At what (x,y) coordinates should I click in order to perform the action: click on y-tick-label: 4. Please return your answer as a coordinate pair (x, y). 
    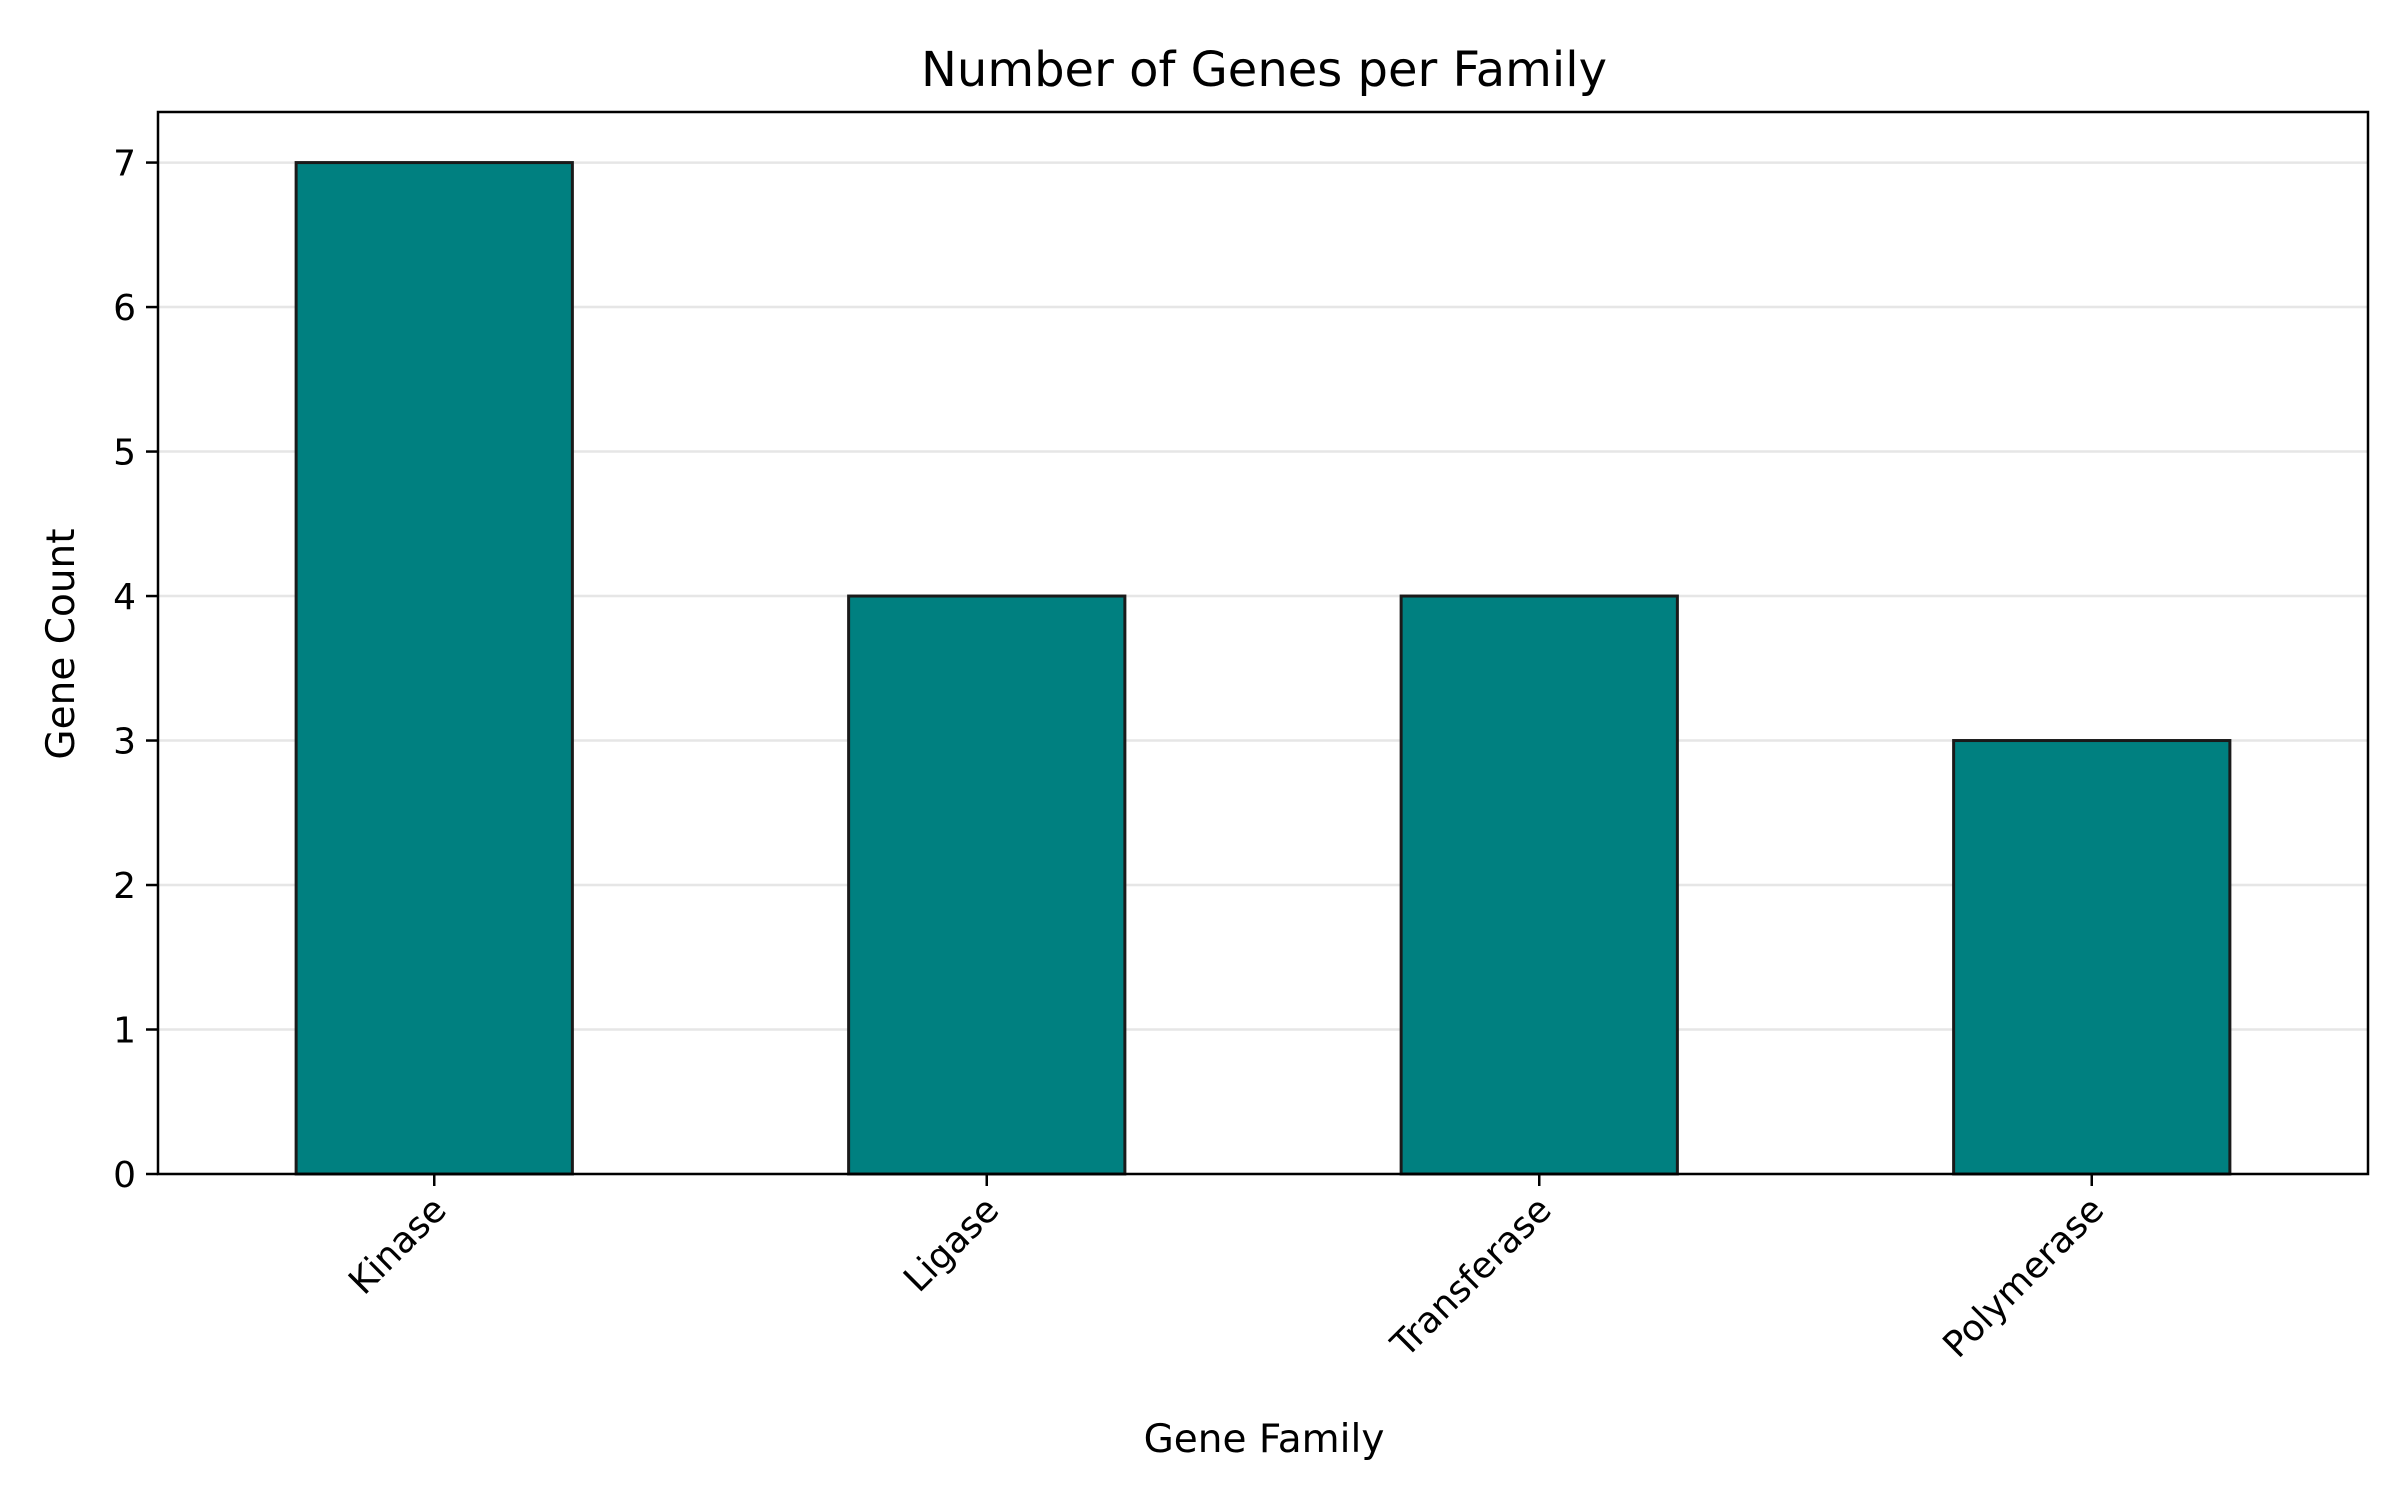
    Looking at the image, I should click on (124, 597).